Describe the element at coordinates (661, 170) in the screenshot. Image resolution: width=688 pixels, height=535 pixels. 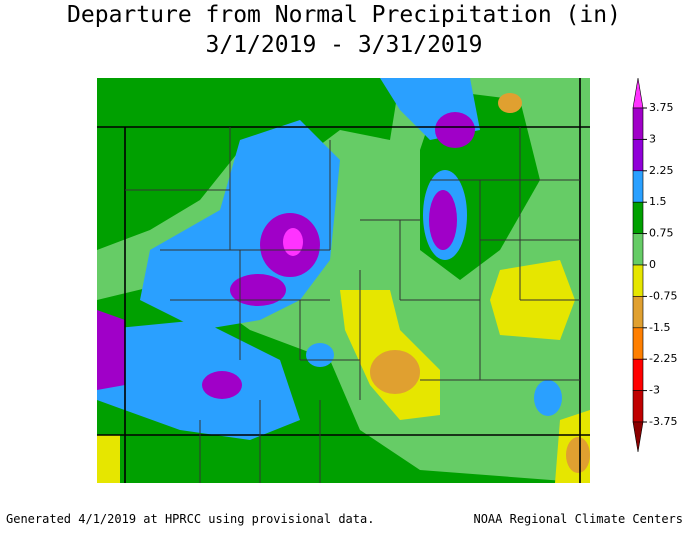
I see `legend-tick-label: 2.25` at that location.